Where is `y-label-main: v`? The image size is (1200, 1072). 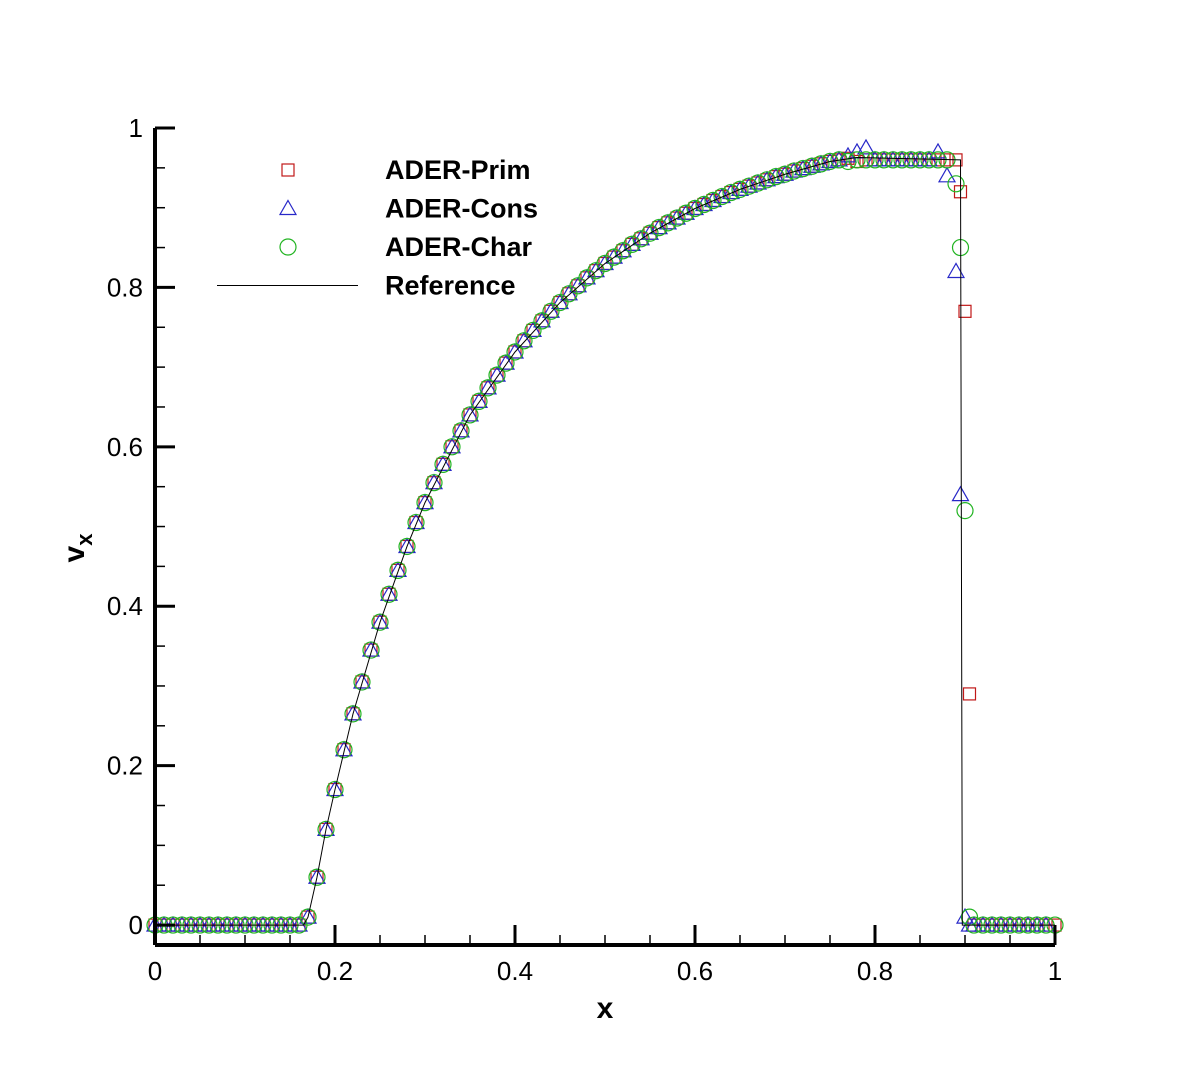 y-label-main: v is located at coordinates (74, 553).